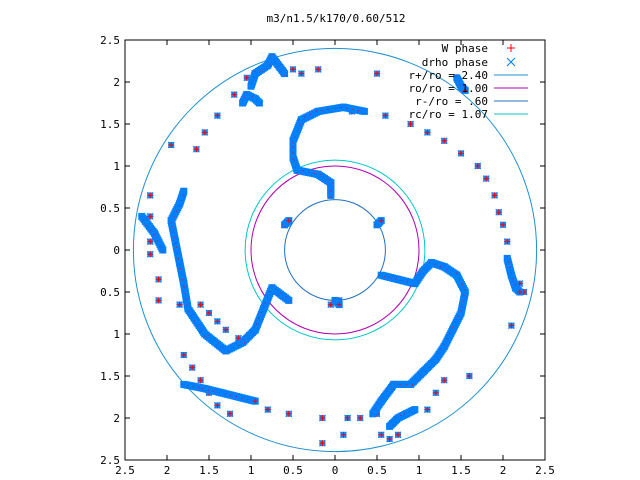  What do you see at coordinates (125, 470) in the screenshot?
I see `x-tick-label: 2.5` at bounding box center [125, 470].